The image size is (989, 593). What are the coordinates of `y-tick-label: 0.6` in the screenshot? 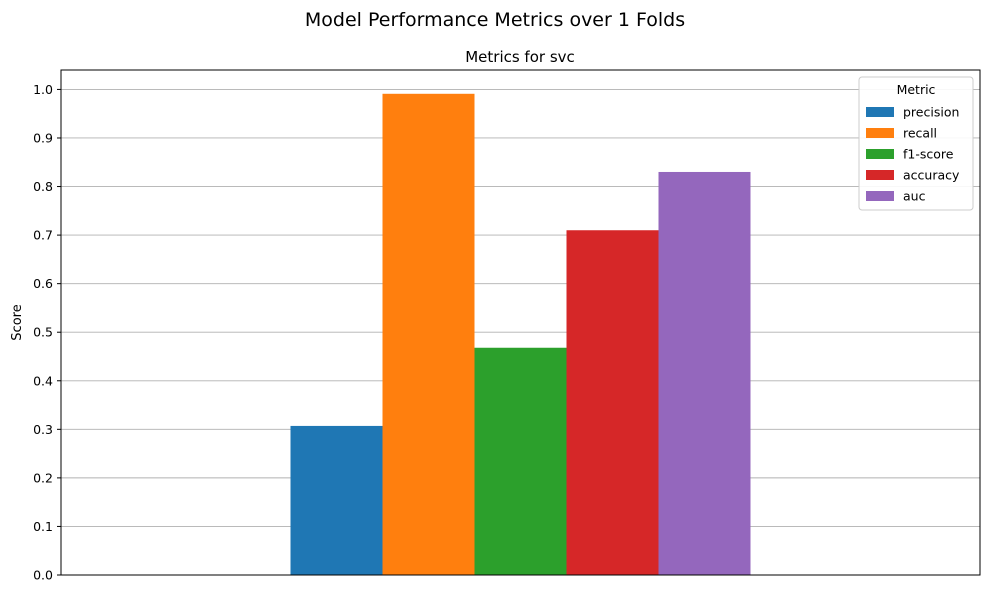 It's located at (43, 283).